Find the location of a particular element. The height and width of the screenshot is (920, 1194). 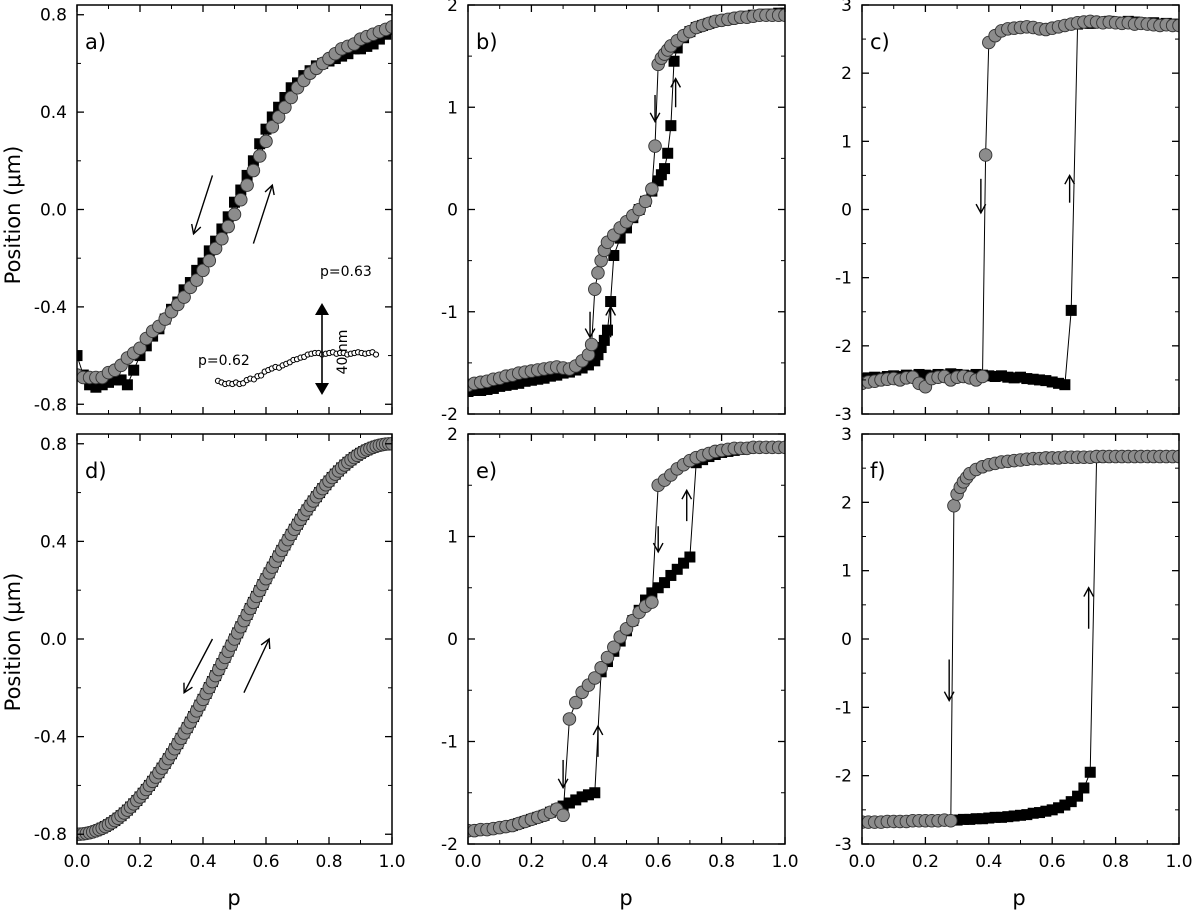

x-tick-label: 0.4 is located at coordinates (594, 862).